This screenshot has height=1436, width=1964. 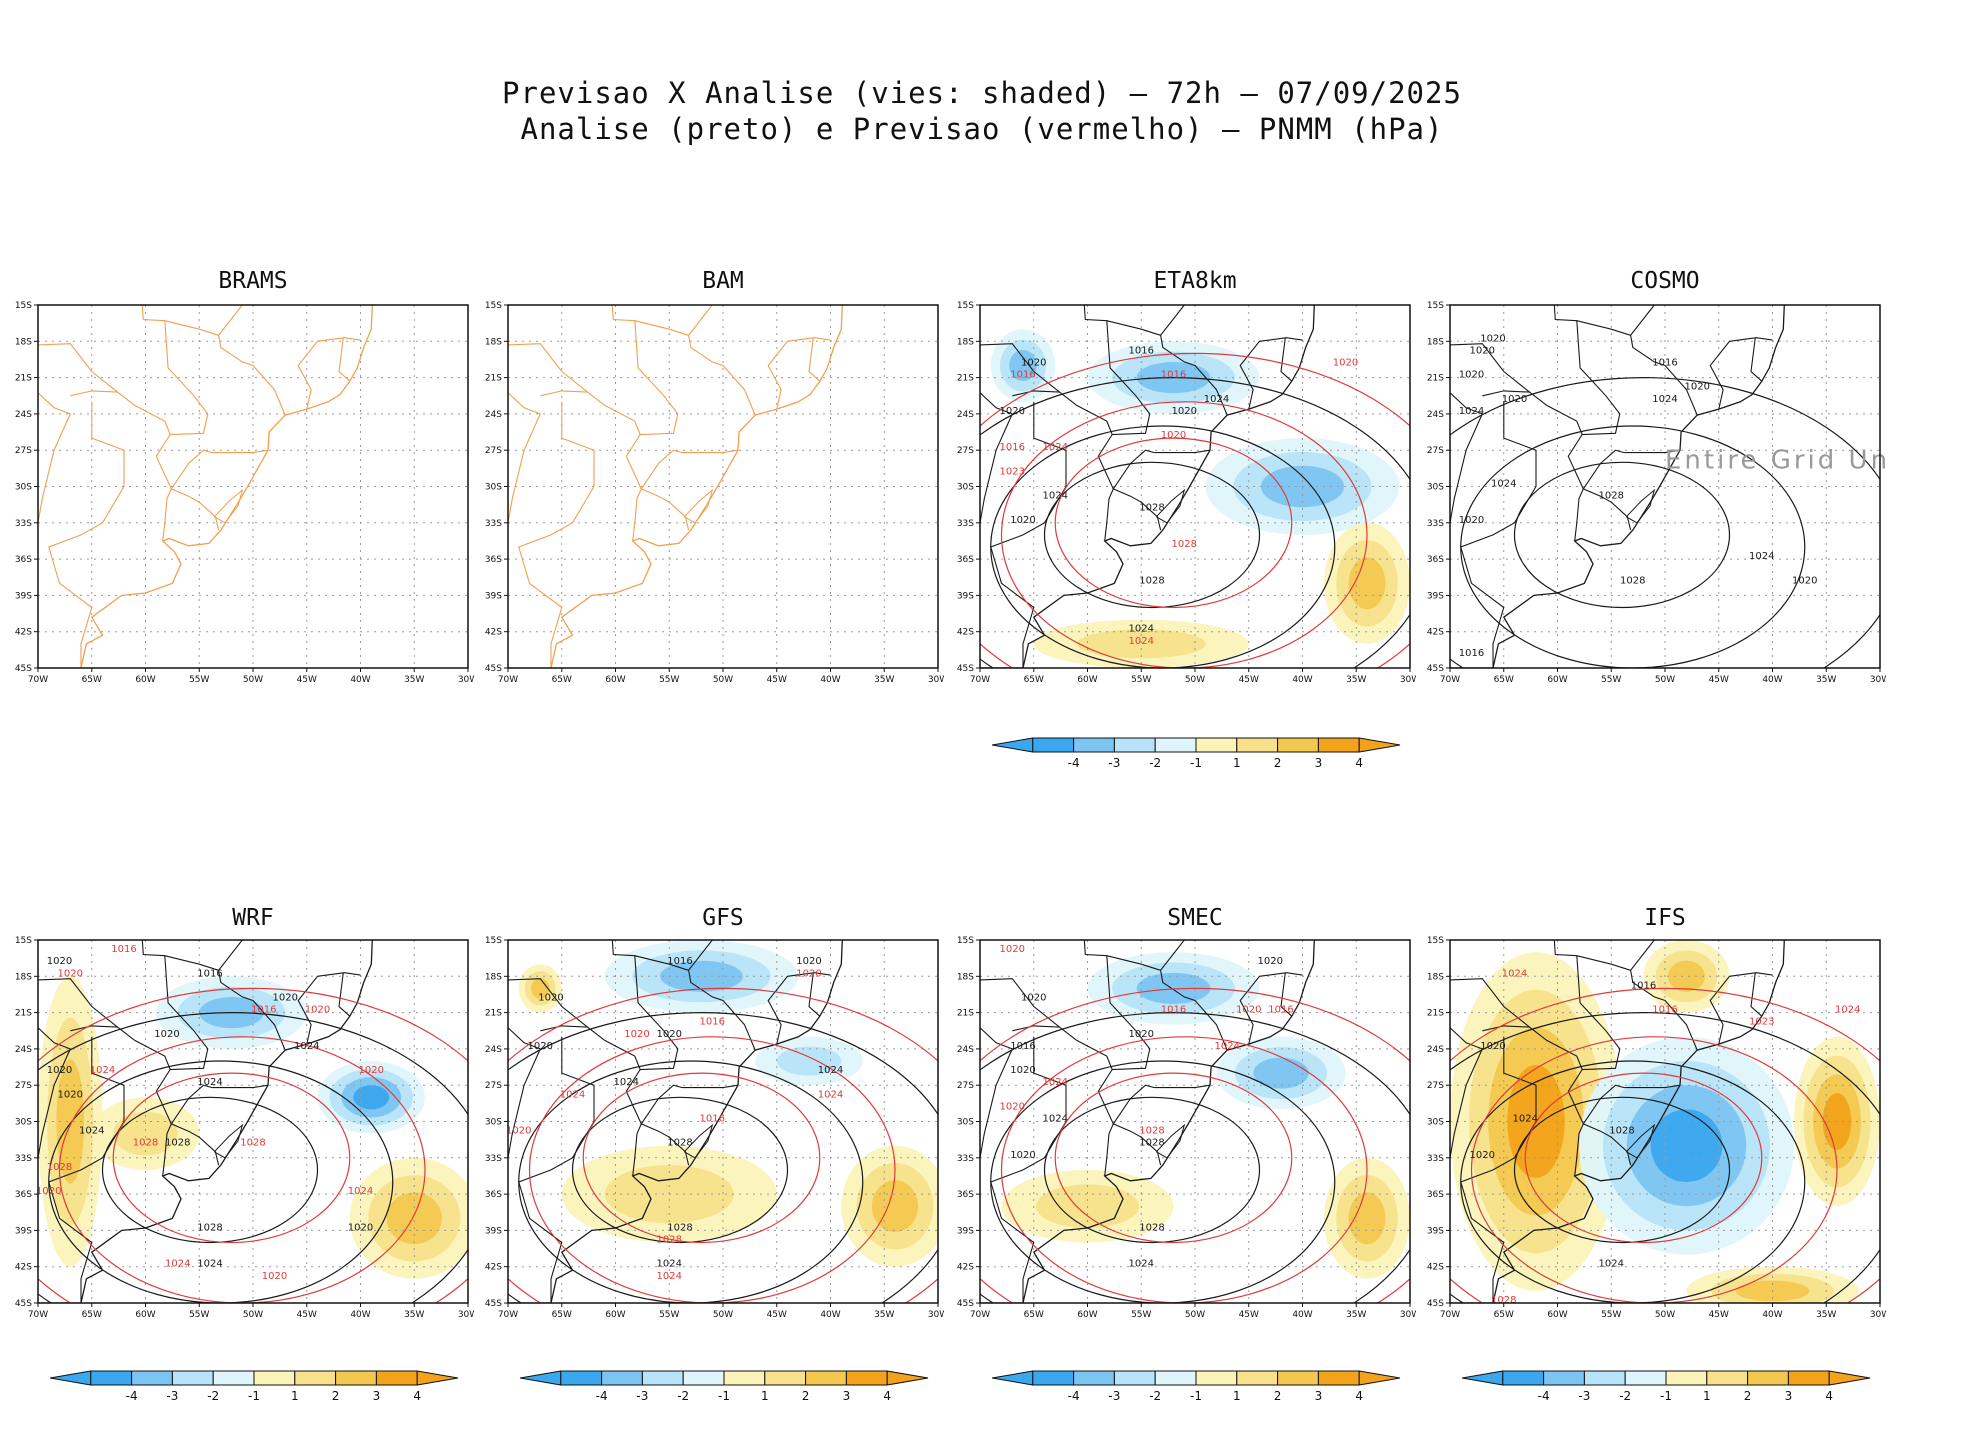 I want to click on x-tick-label: 60W, so click(x=145, y=1315).